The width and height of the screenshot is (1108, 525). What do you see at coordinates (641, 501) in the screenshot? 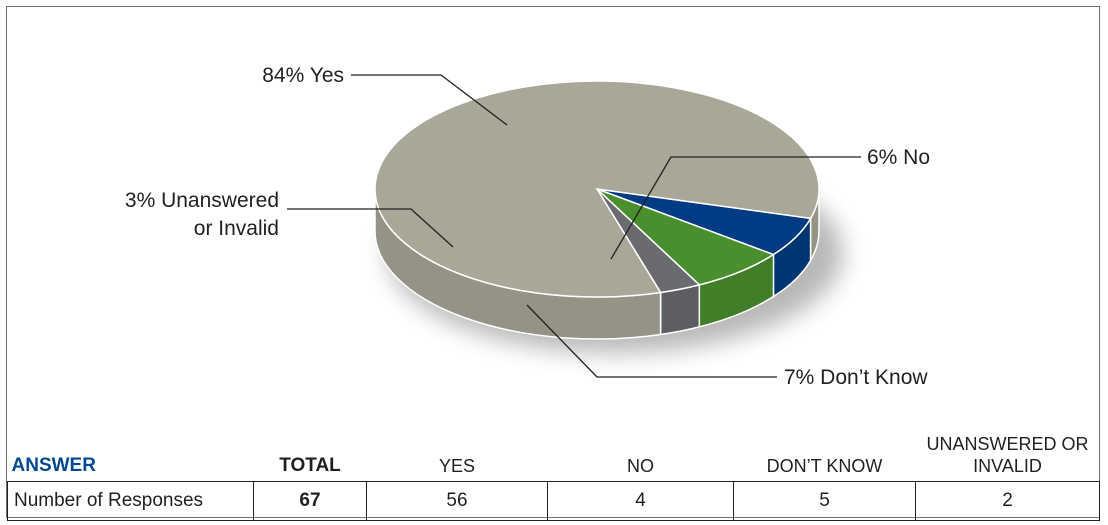
I see `cell-no: 4` at bounding box center [641, 501].